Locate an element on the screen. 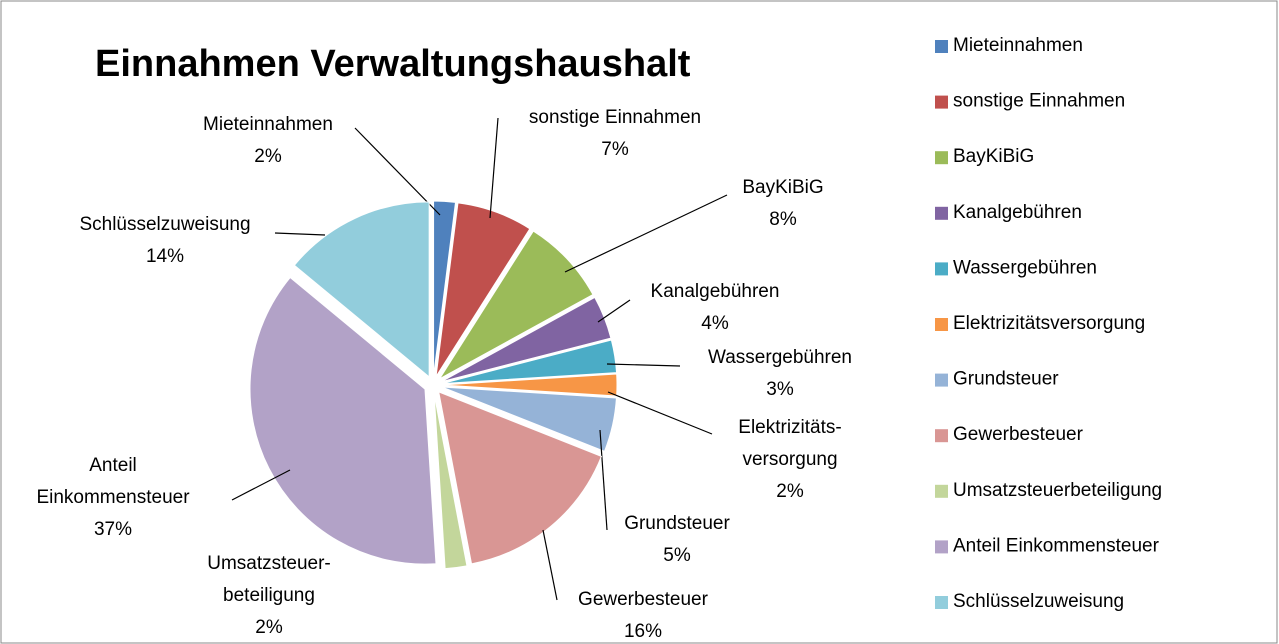 The height and width of the screenshot is (644, 1279). data-label-value: 4% is located at coordinates (715, 323).